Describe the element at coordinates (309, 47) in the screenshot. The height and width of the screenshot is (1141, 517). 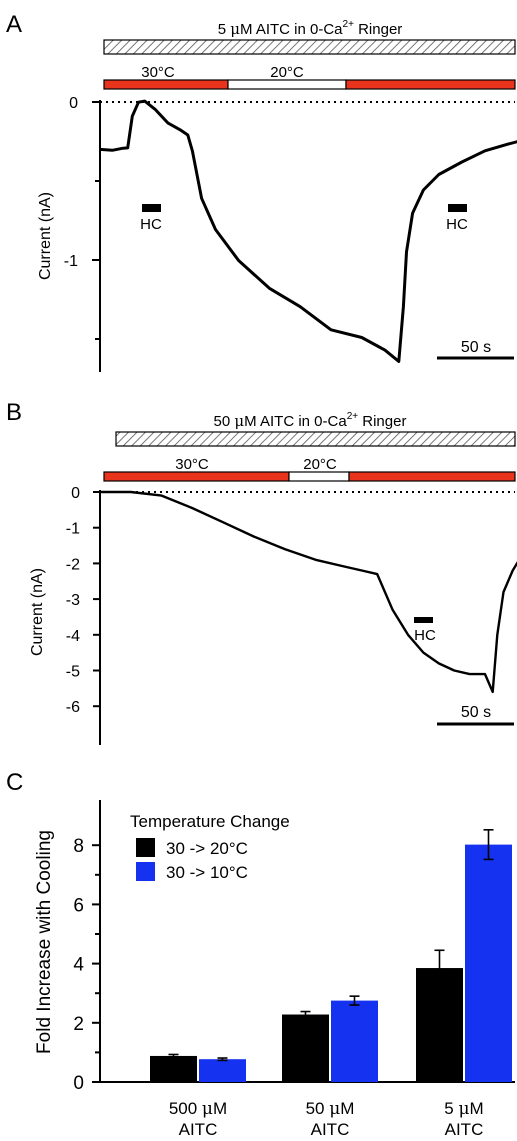
I see `panel-a-bath-bar` at that location.